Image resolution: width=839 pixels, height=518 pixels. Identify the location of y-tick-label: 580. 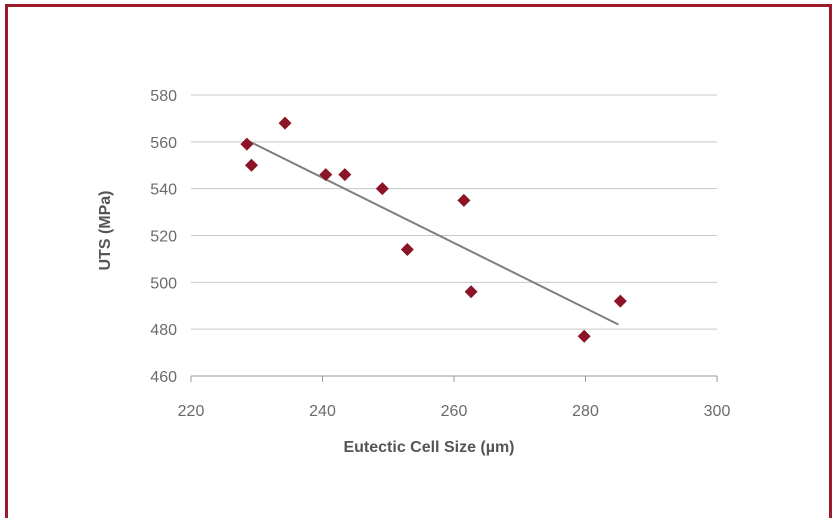
(163, 96).